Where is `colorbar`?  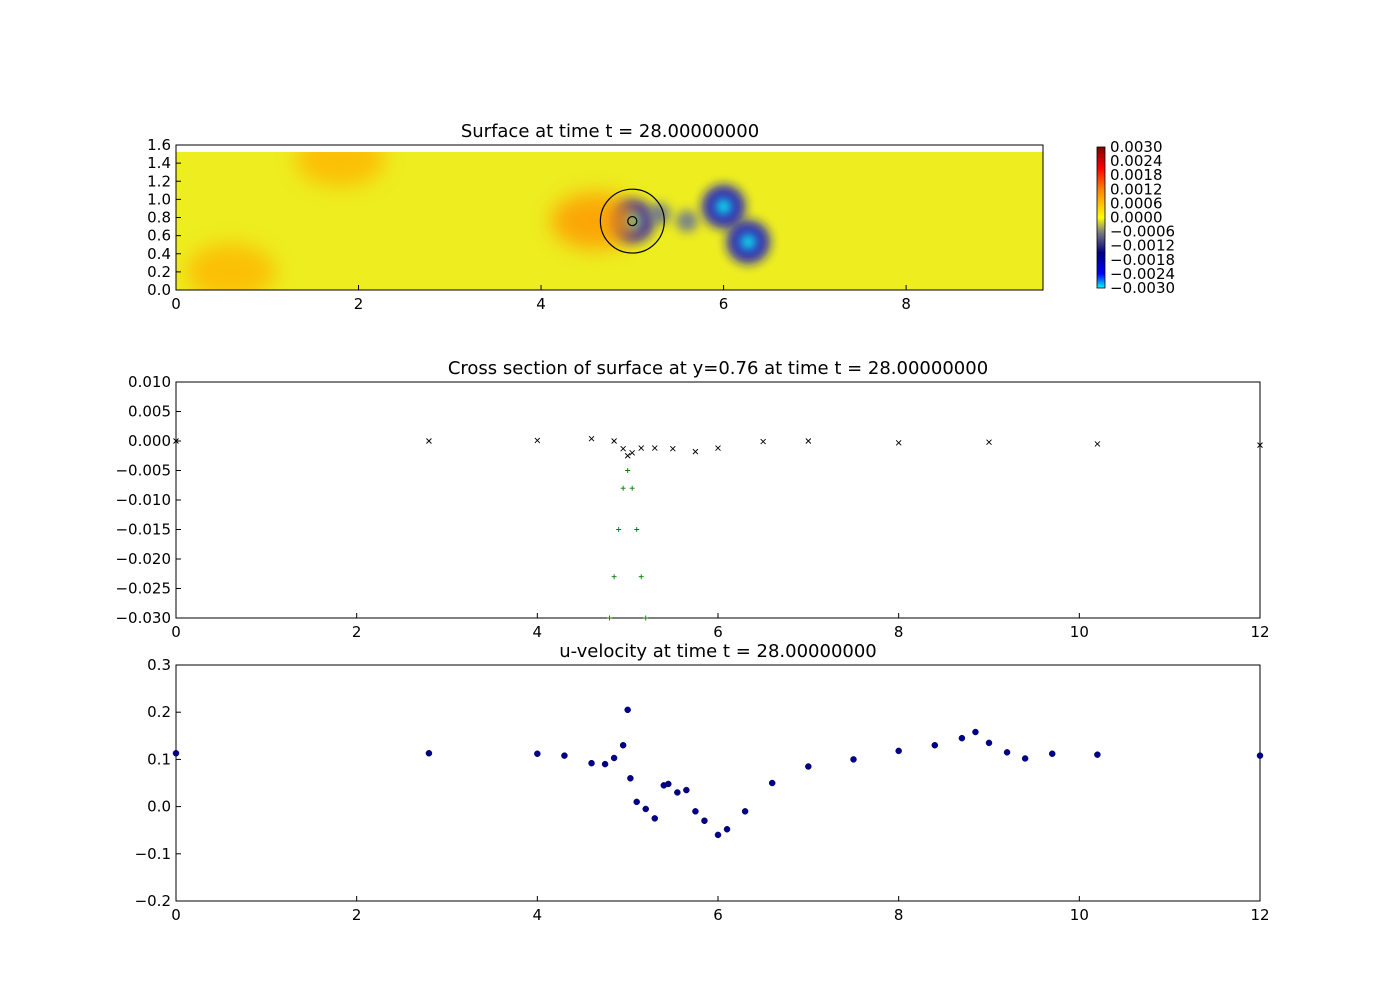 colorbar is located at coordinates (1101, 217).